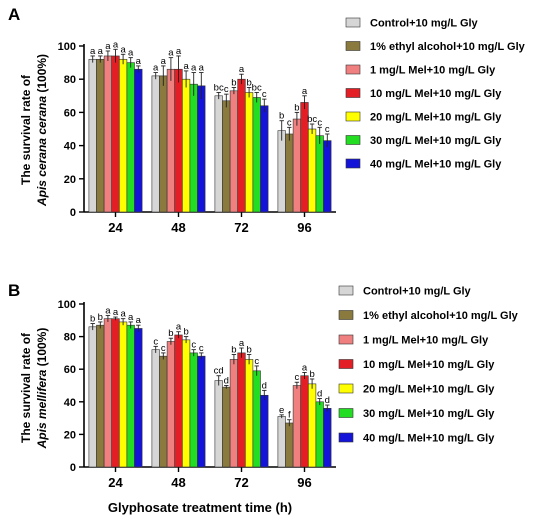 Image resolution: width=550 pixels, height=524 pixels. I want to click on panel-b-y-tick-label: 80, so click(70, 338).